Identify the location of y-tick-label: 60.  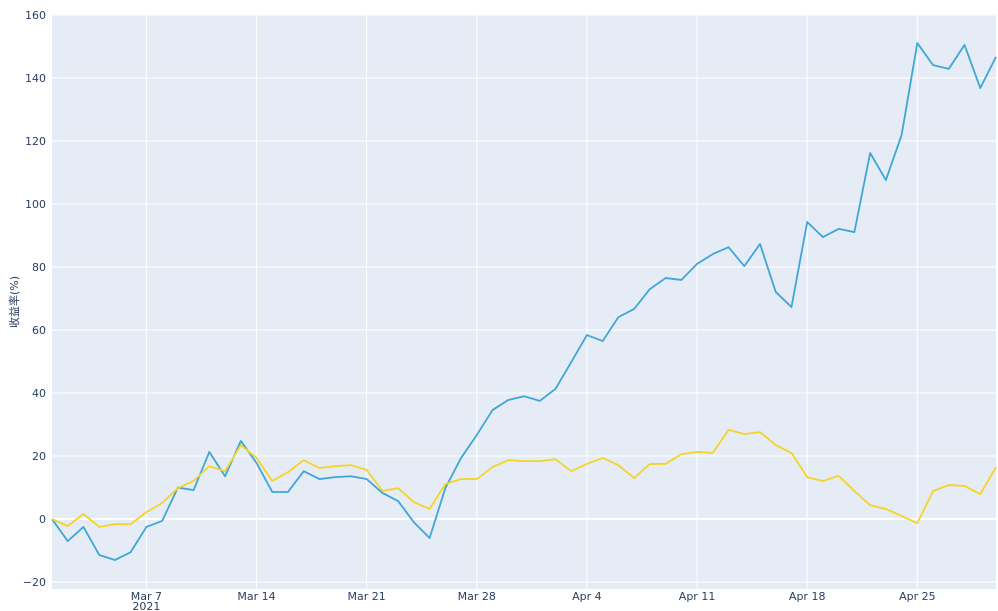
(39, 330).